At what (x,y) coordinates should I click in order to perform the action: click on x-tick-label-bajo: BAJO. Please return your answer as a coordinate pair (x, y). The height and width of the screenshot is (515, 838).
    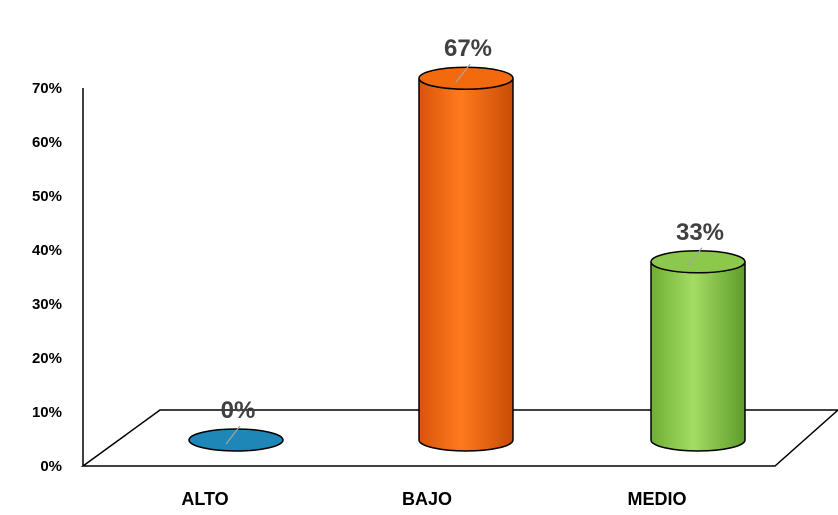
    Looking at the image, I should click on (427, 499).